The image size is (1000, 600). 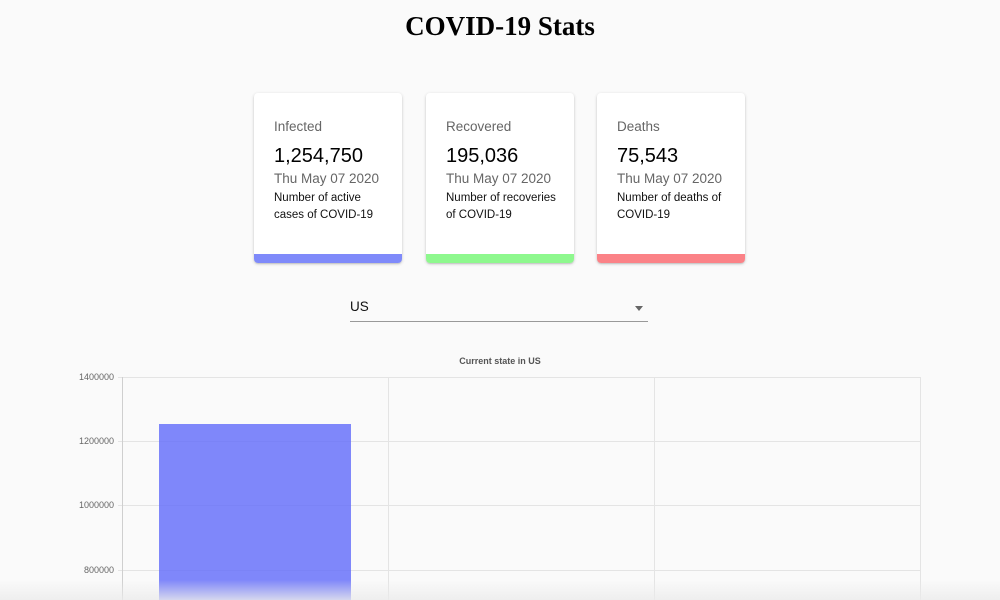 I want to click on y-tick-label: 1200000, so click(x=96, y=441).